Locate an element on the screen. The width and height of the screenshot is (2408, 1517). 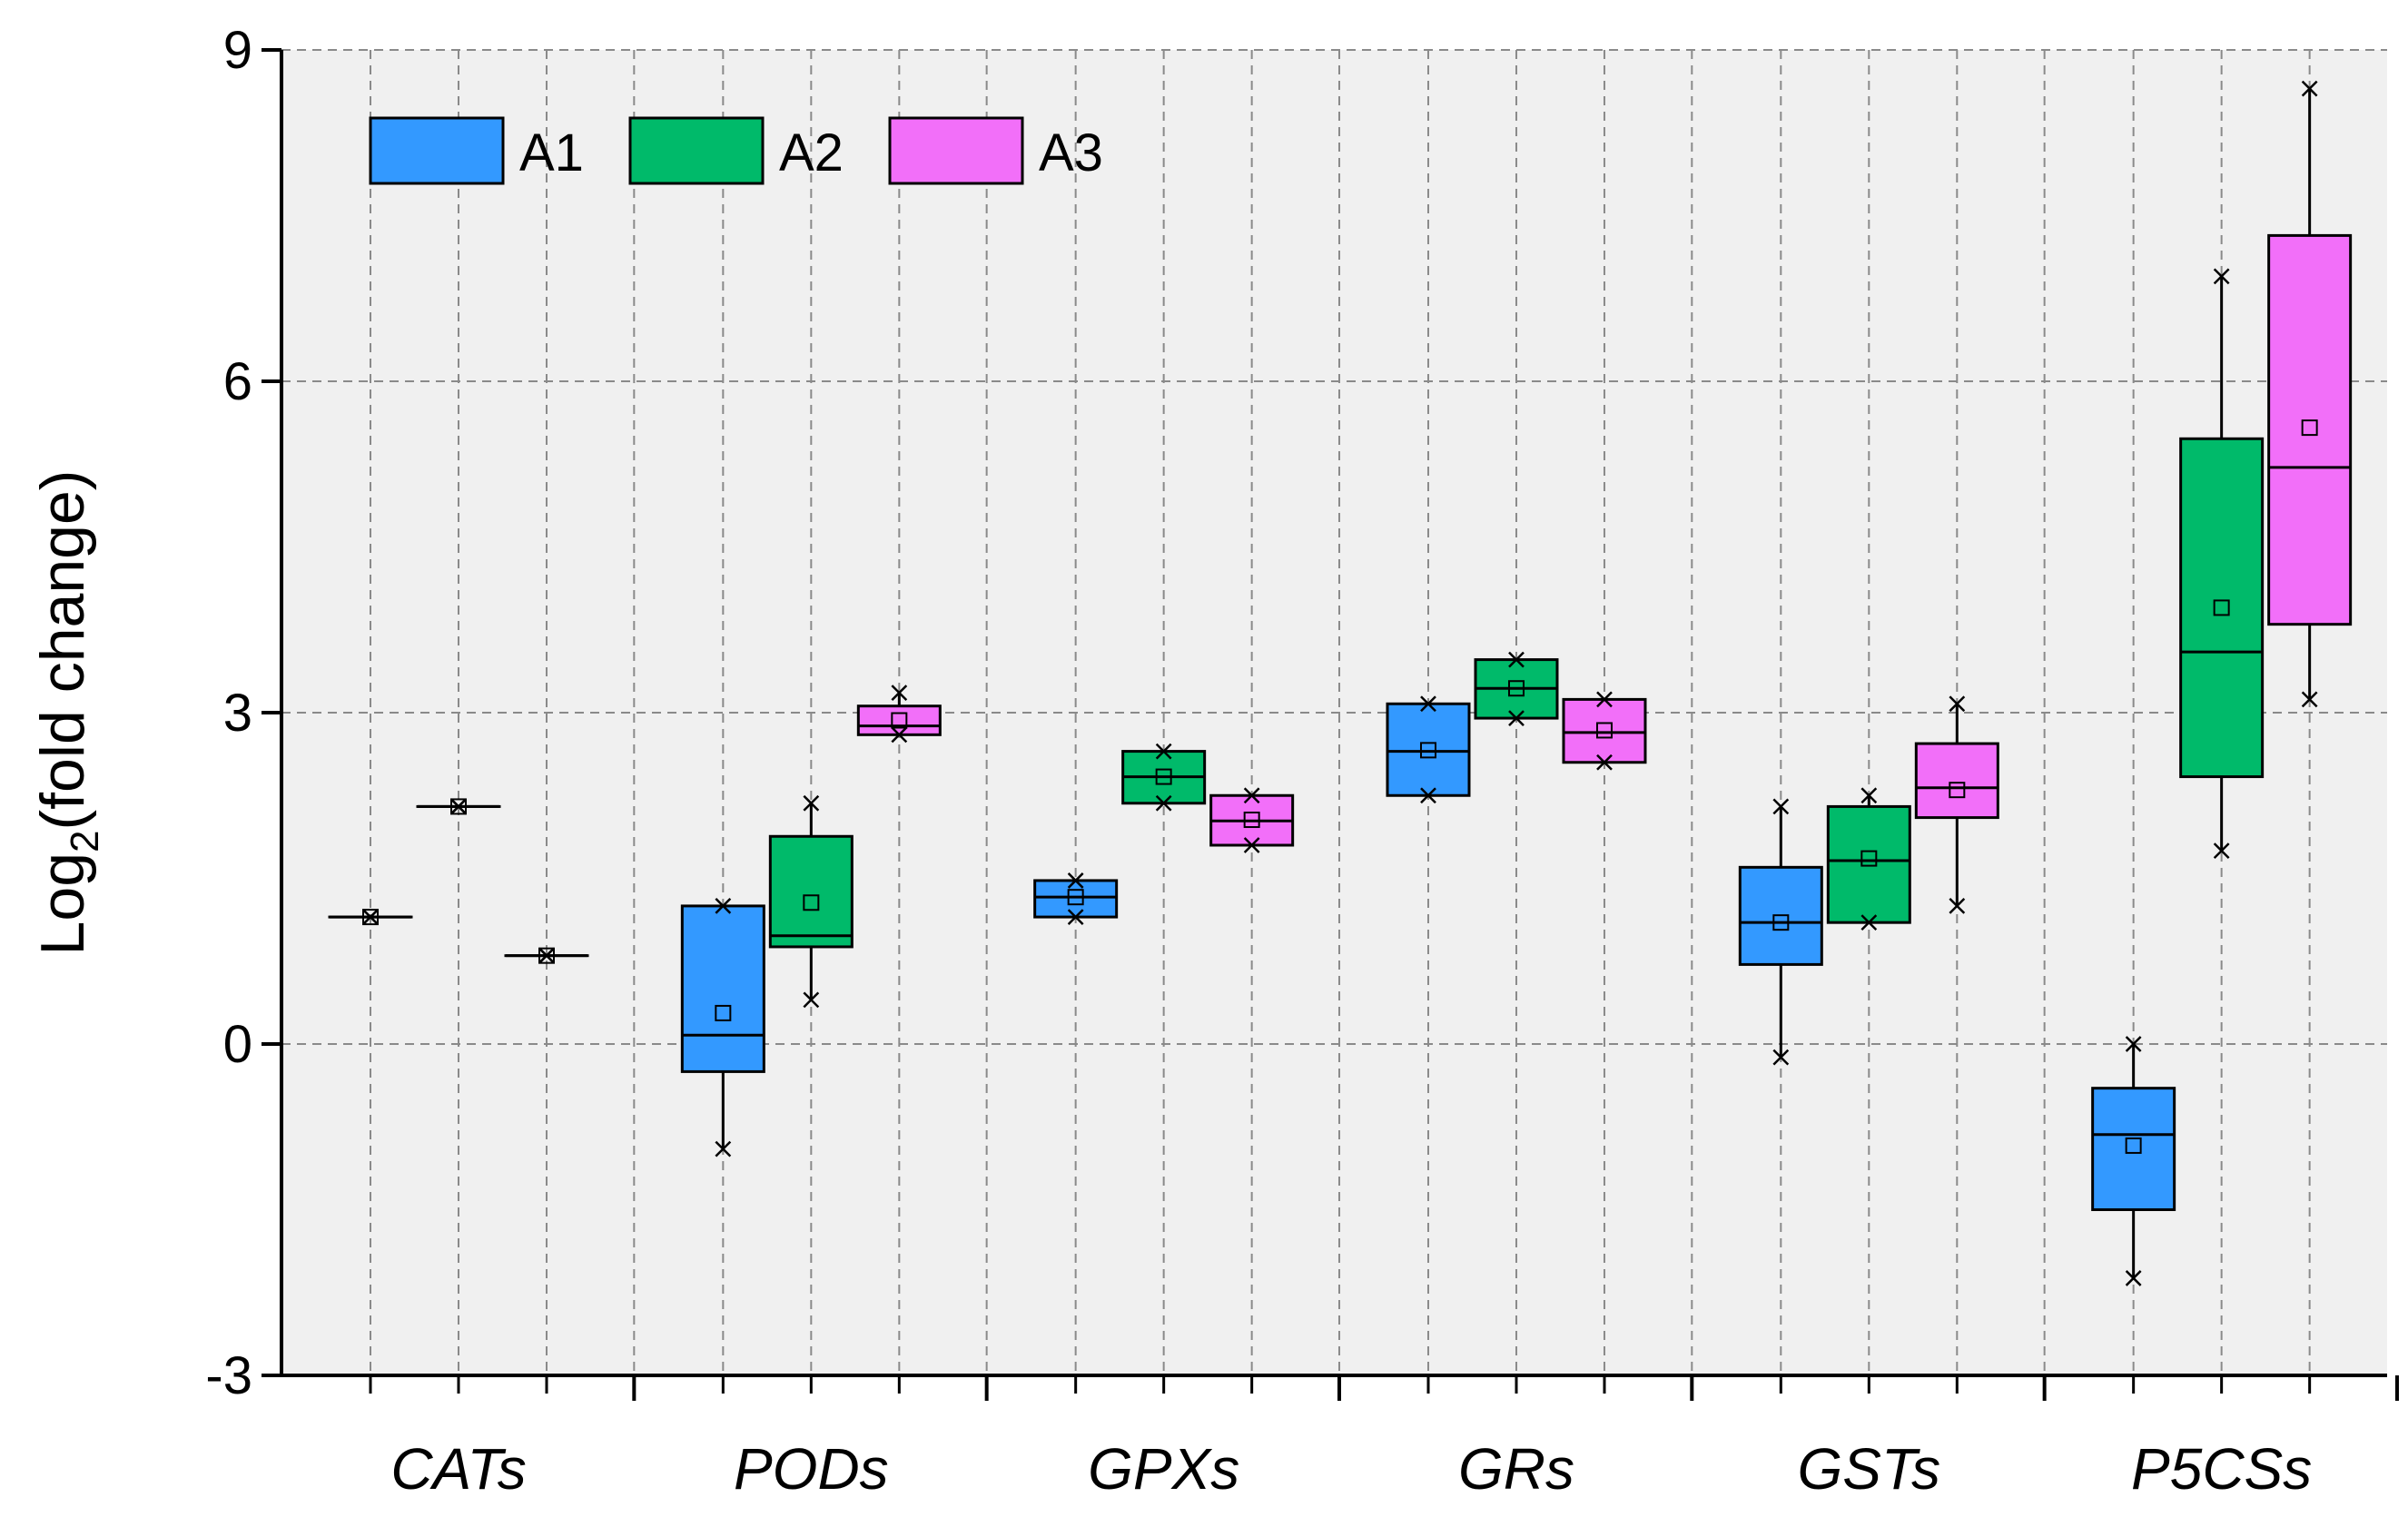
legend-item-A1: A1 is located at coordinates (476, 150).